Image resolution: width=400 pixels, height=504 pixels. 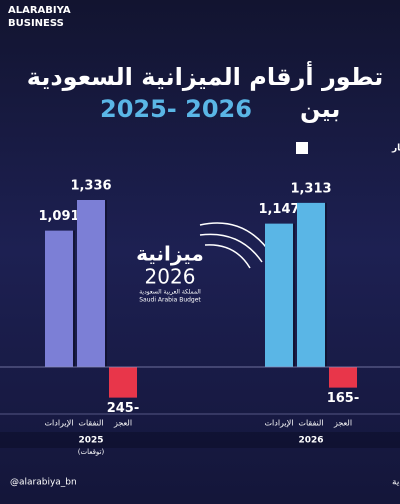 I want to click on logo-english: Saudi Arabia Budget, so click(x=170, y=300).